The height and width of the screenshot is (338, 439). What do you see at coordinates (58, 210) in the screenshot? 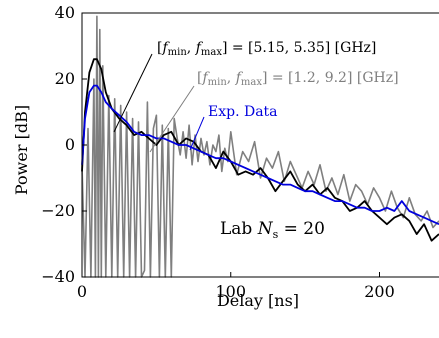
I see `y-tick-label: −20` at bounding box center [58, 210].